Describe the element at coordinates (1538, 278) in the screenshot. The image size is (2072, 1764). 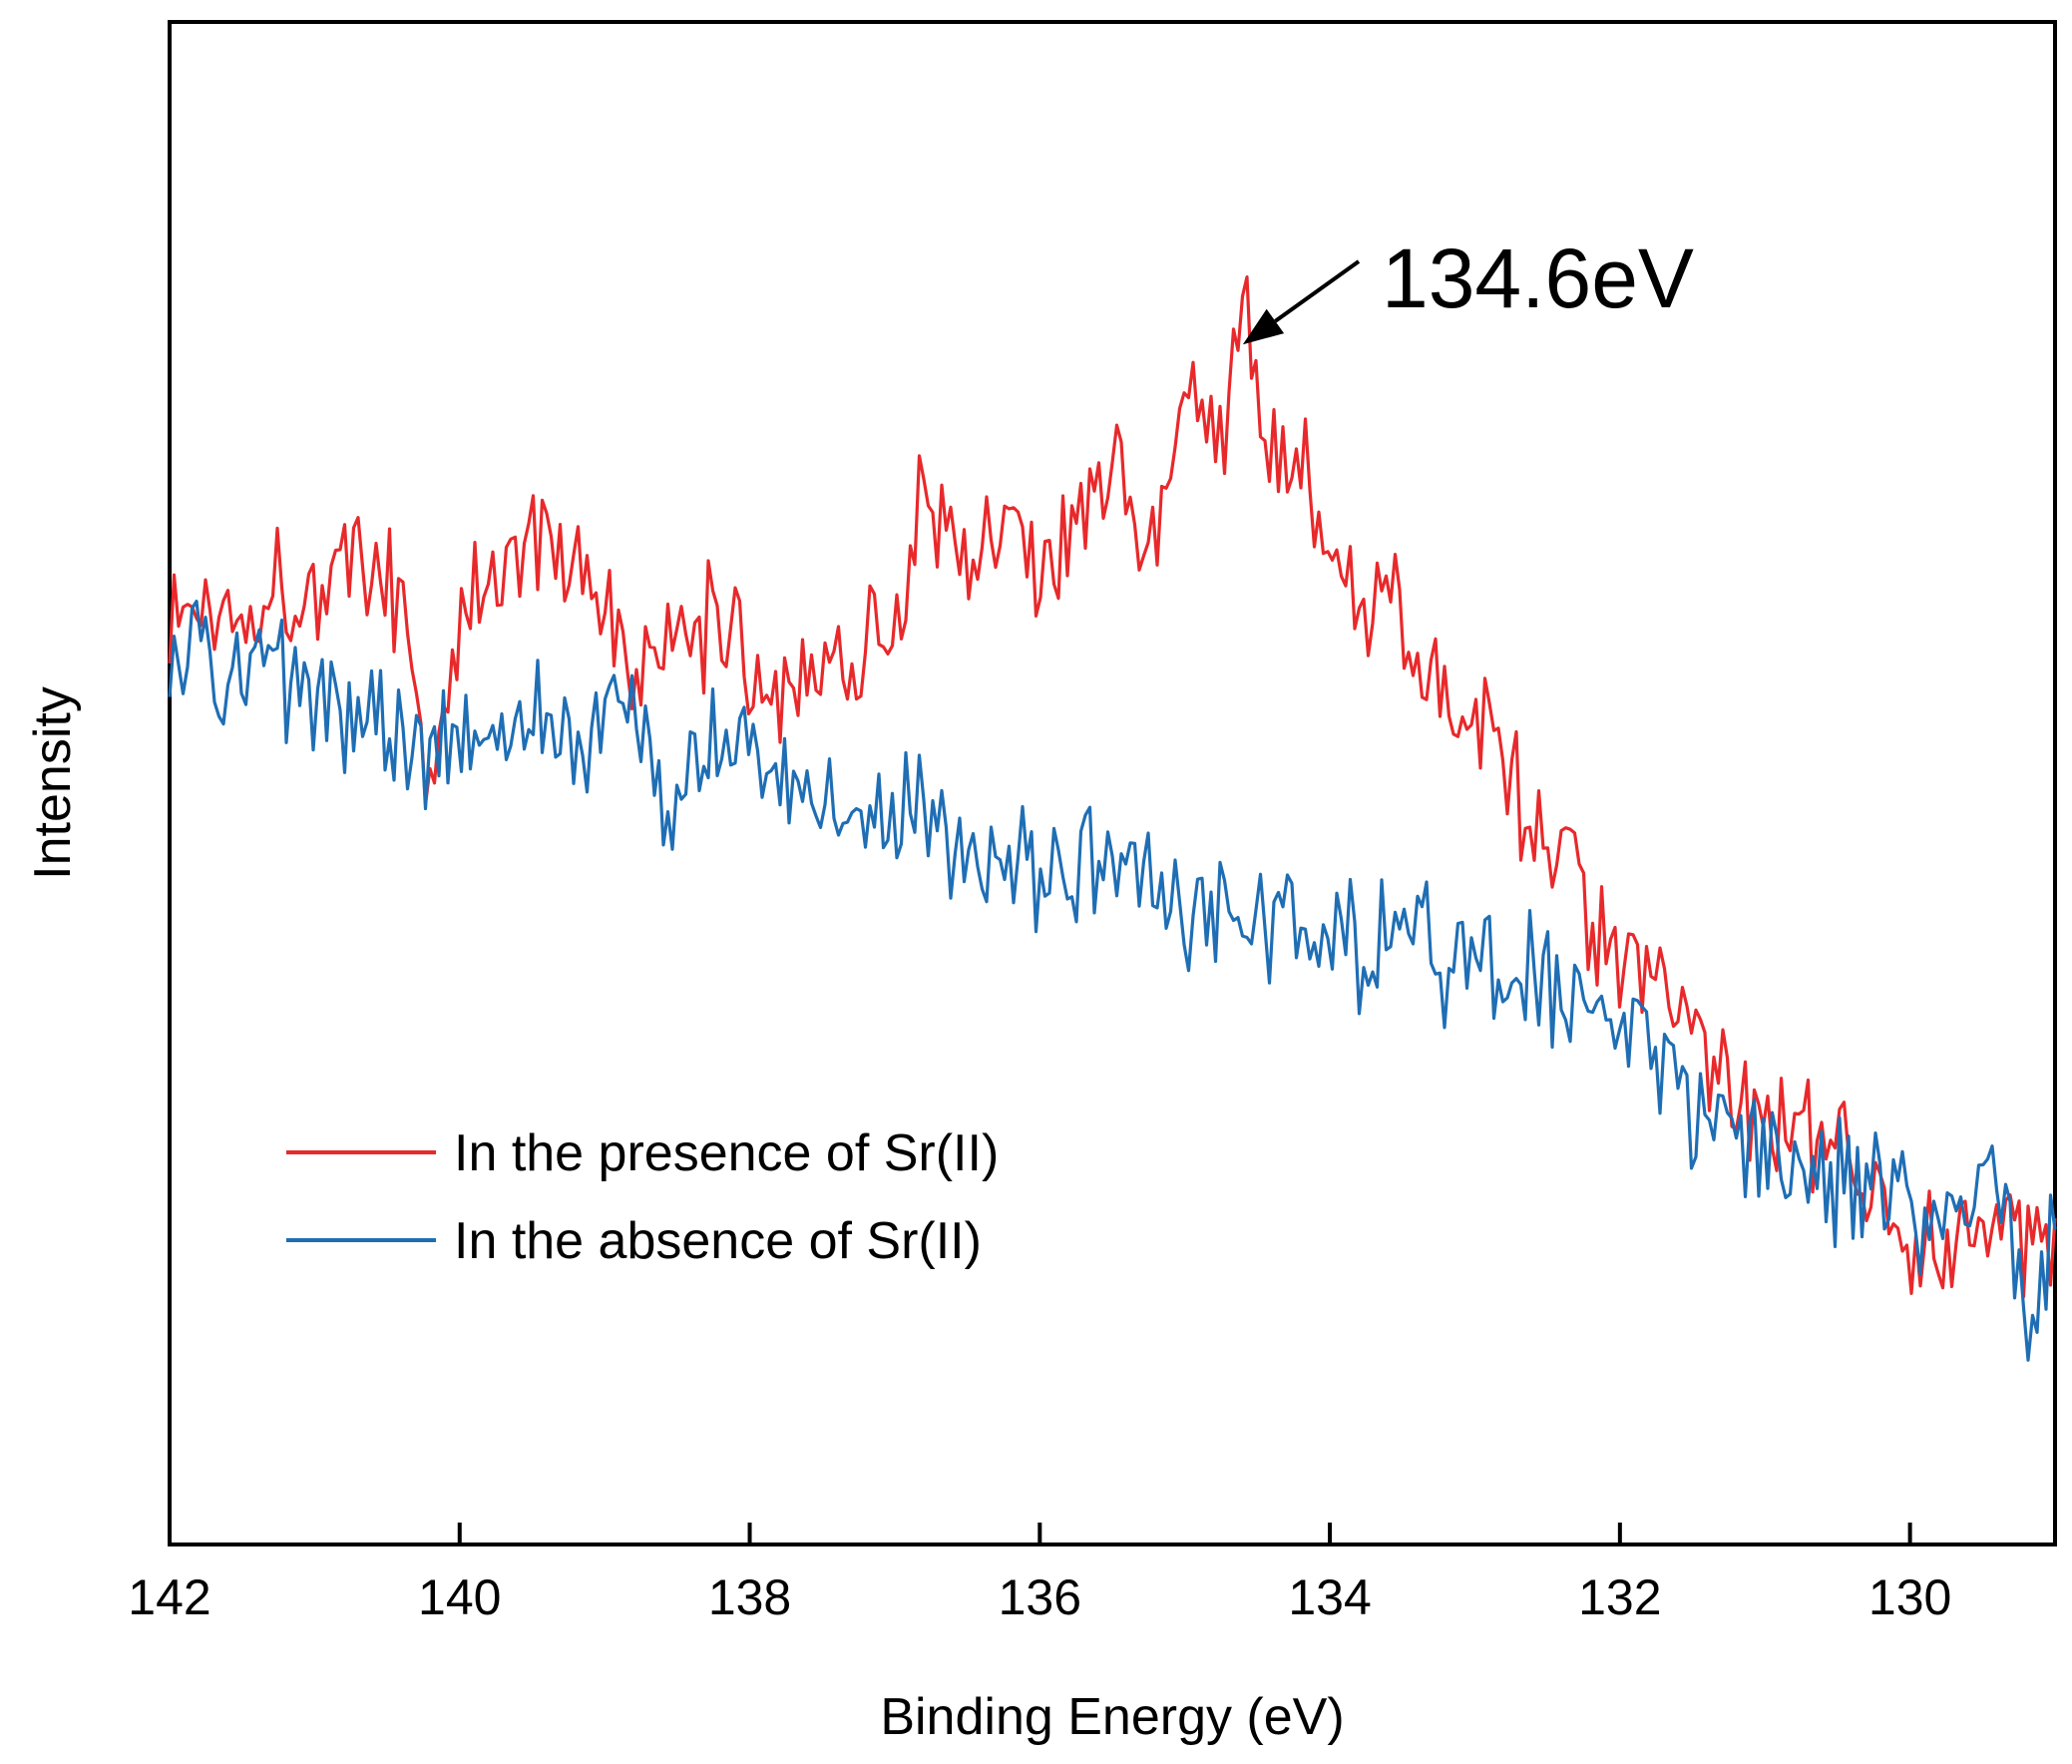
I see `annotation-text: 134.6eV` at that location.